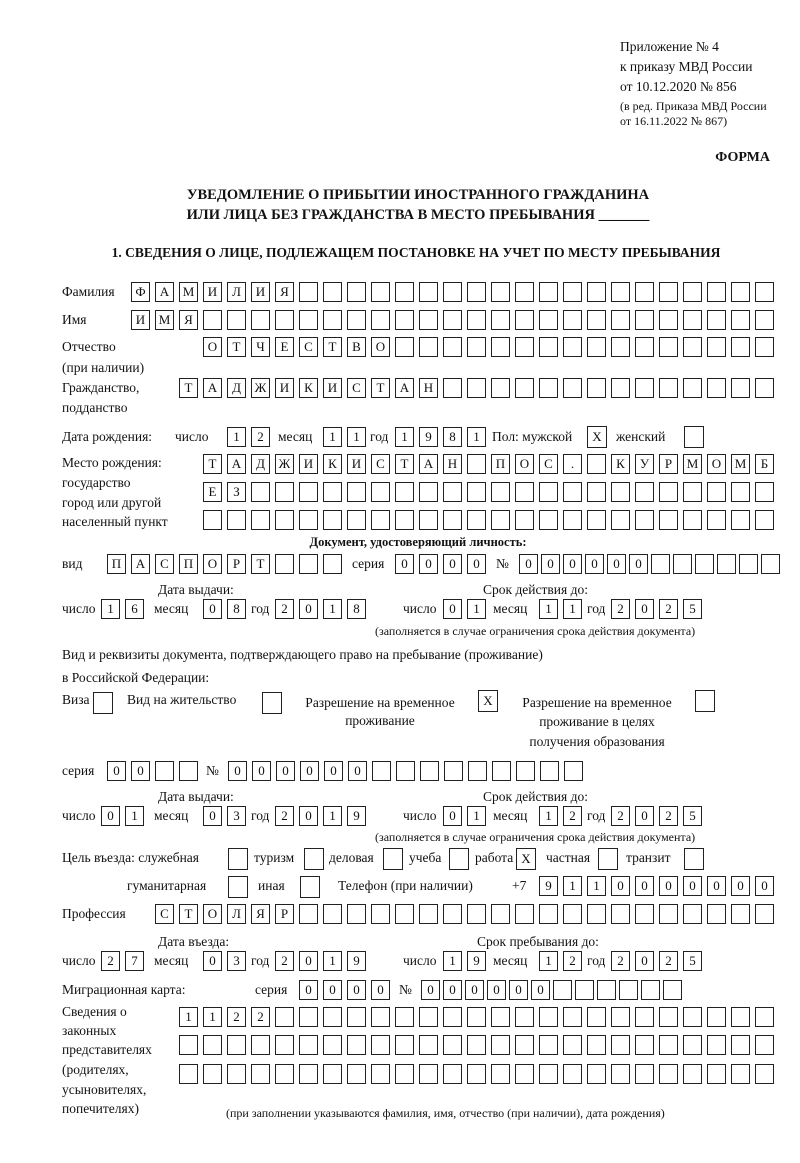  What do you see at coordinates (668, 464) in the screenshot?
I see `birth-place-char-box: Р` at bounding box center [668, 464].